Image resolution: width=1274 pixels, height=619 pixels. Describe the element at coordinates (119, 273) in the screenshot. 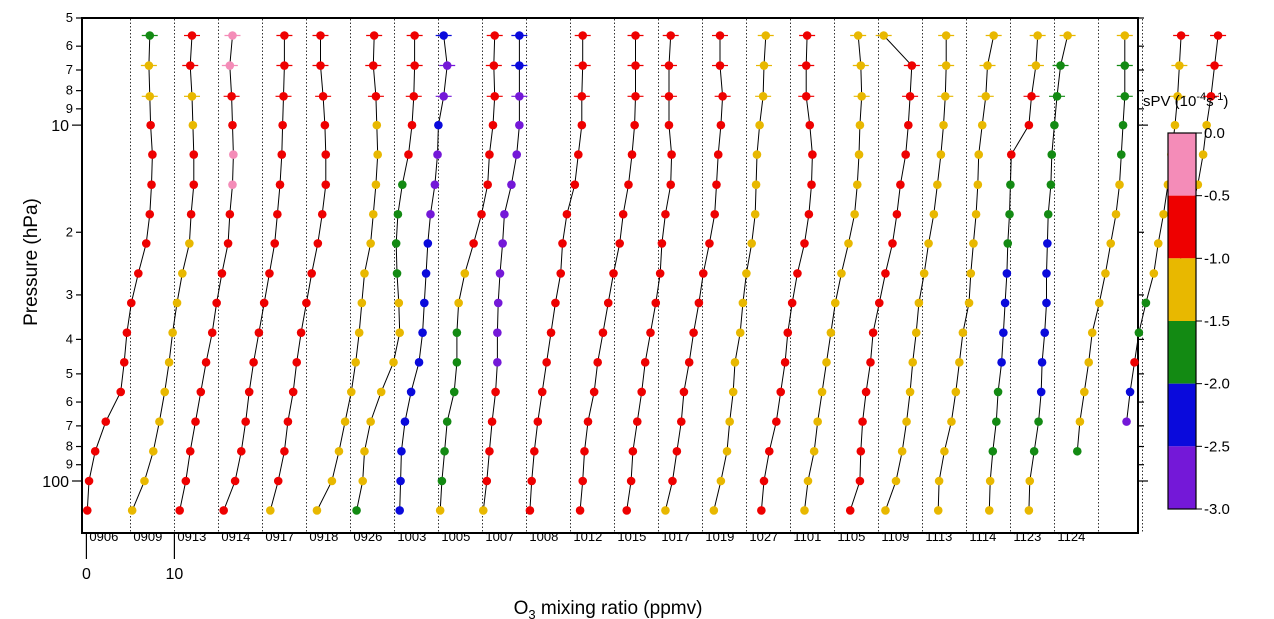

I see `profile-line` at that location.